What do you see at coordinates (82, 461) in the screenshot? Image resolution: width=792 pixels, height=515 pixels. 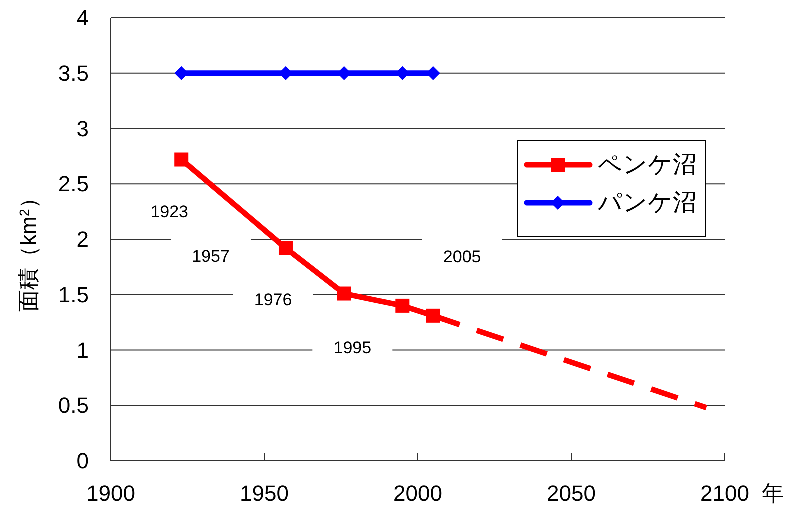 I see `y-tick-label: 0` at bounding box center [82, 461].